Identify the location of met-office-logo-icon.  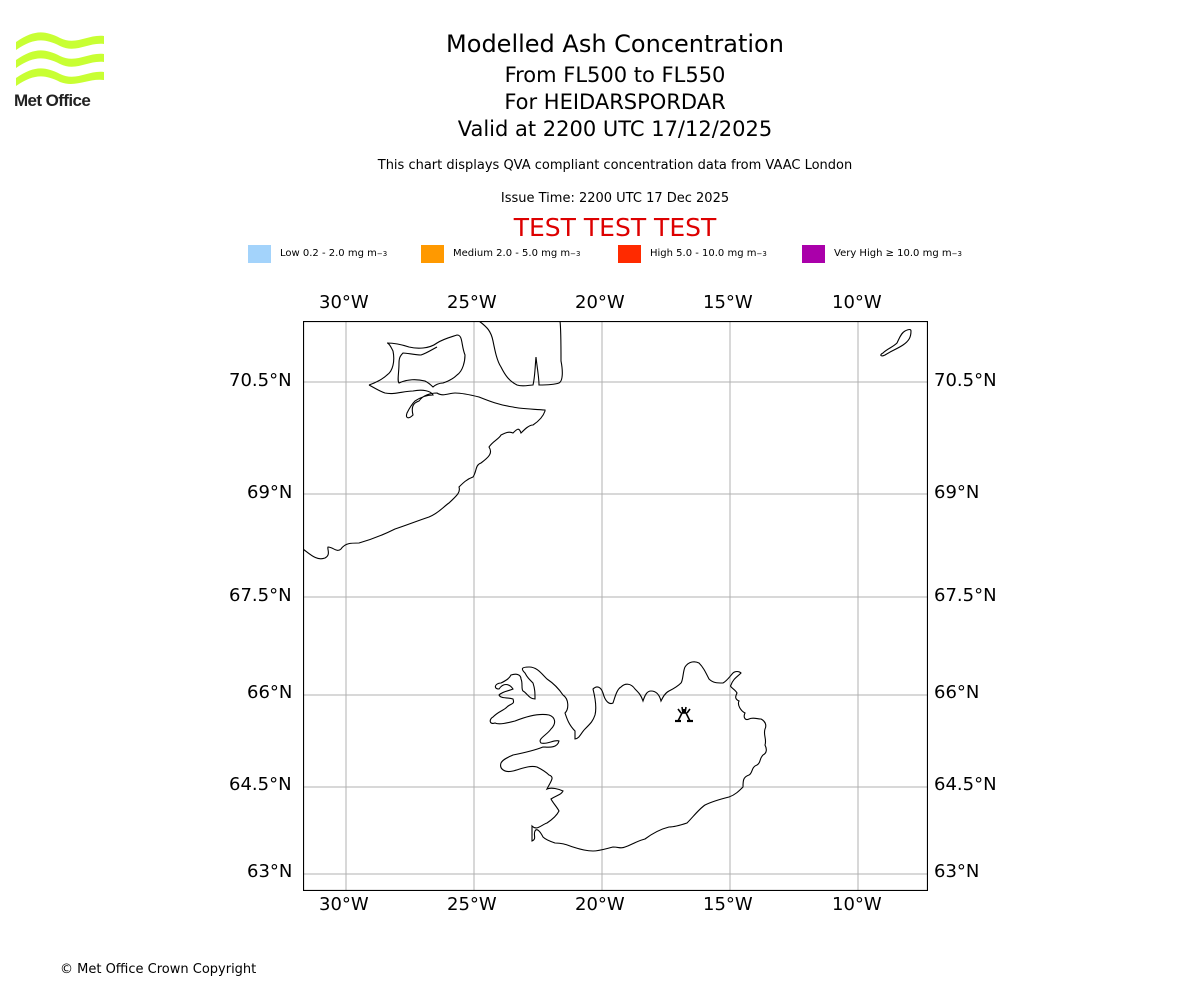
(60, 59).